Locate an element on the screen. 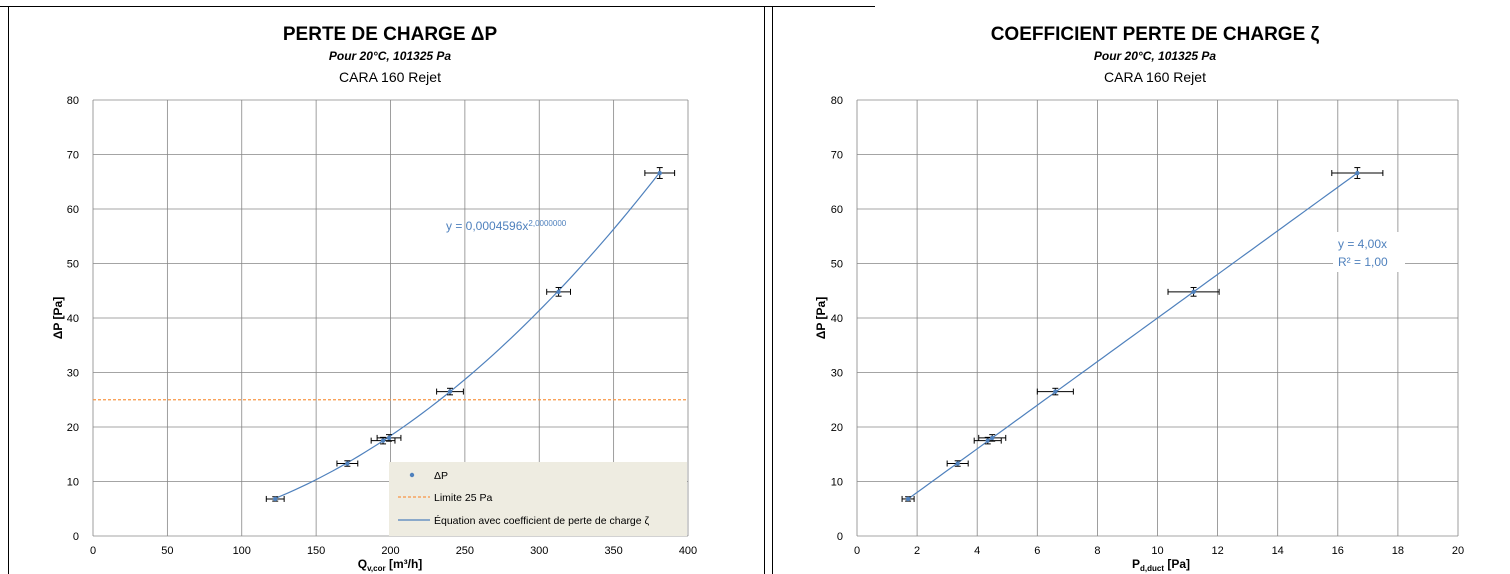 This screenshot has height=574, width=1510. equation-exponent: 2,0000000 is located at coordinates (547, 223).